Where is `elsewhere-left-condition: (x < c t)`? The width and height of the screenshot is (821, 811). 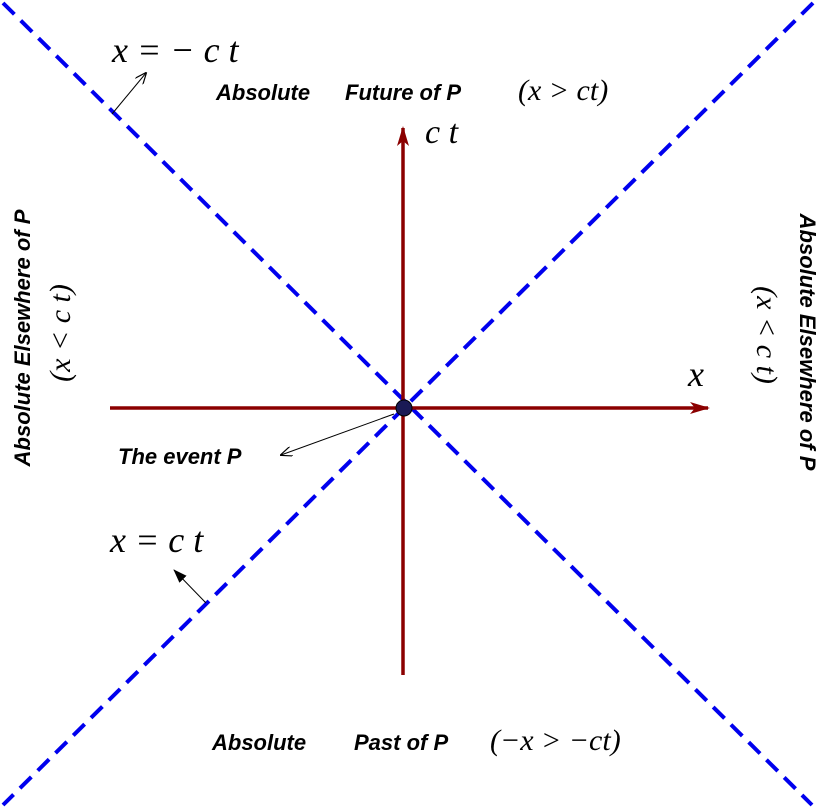 elsewhere-left-condition: (x < c t) is located at coordinates (60, 333).